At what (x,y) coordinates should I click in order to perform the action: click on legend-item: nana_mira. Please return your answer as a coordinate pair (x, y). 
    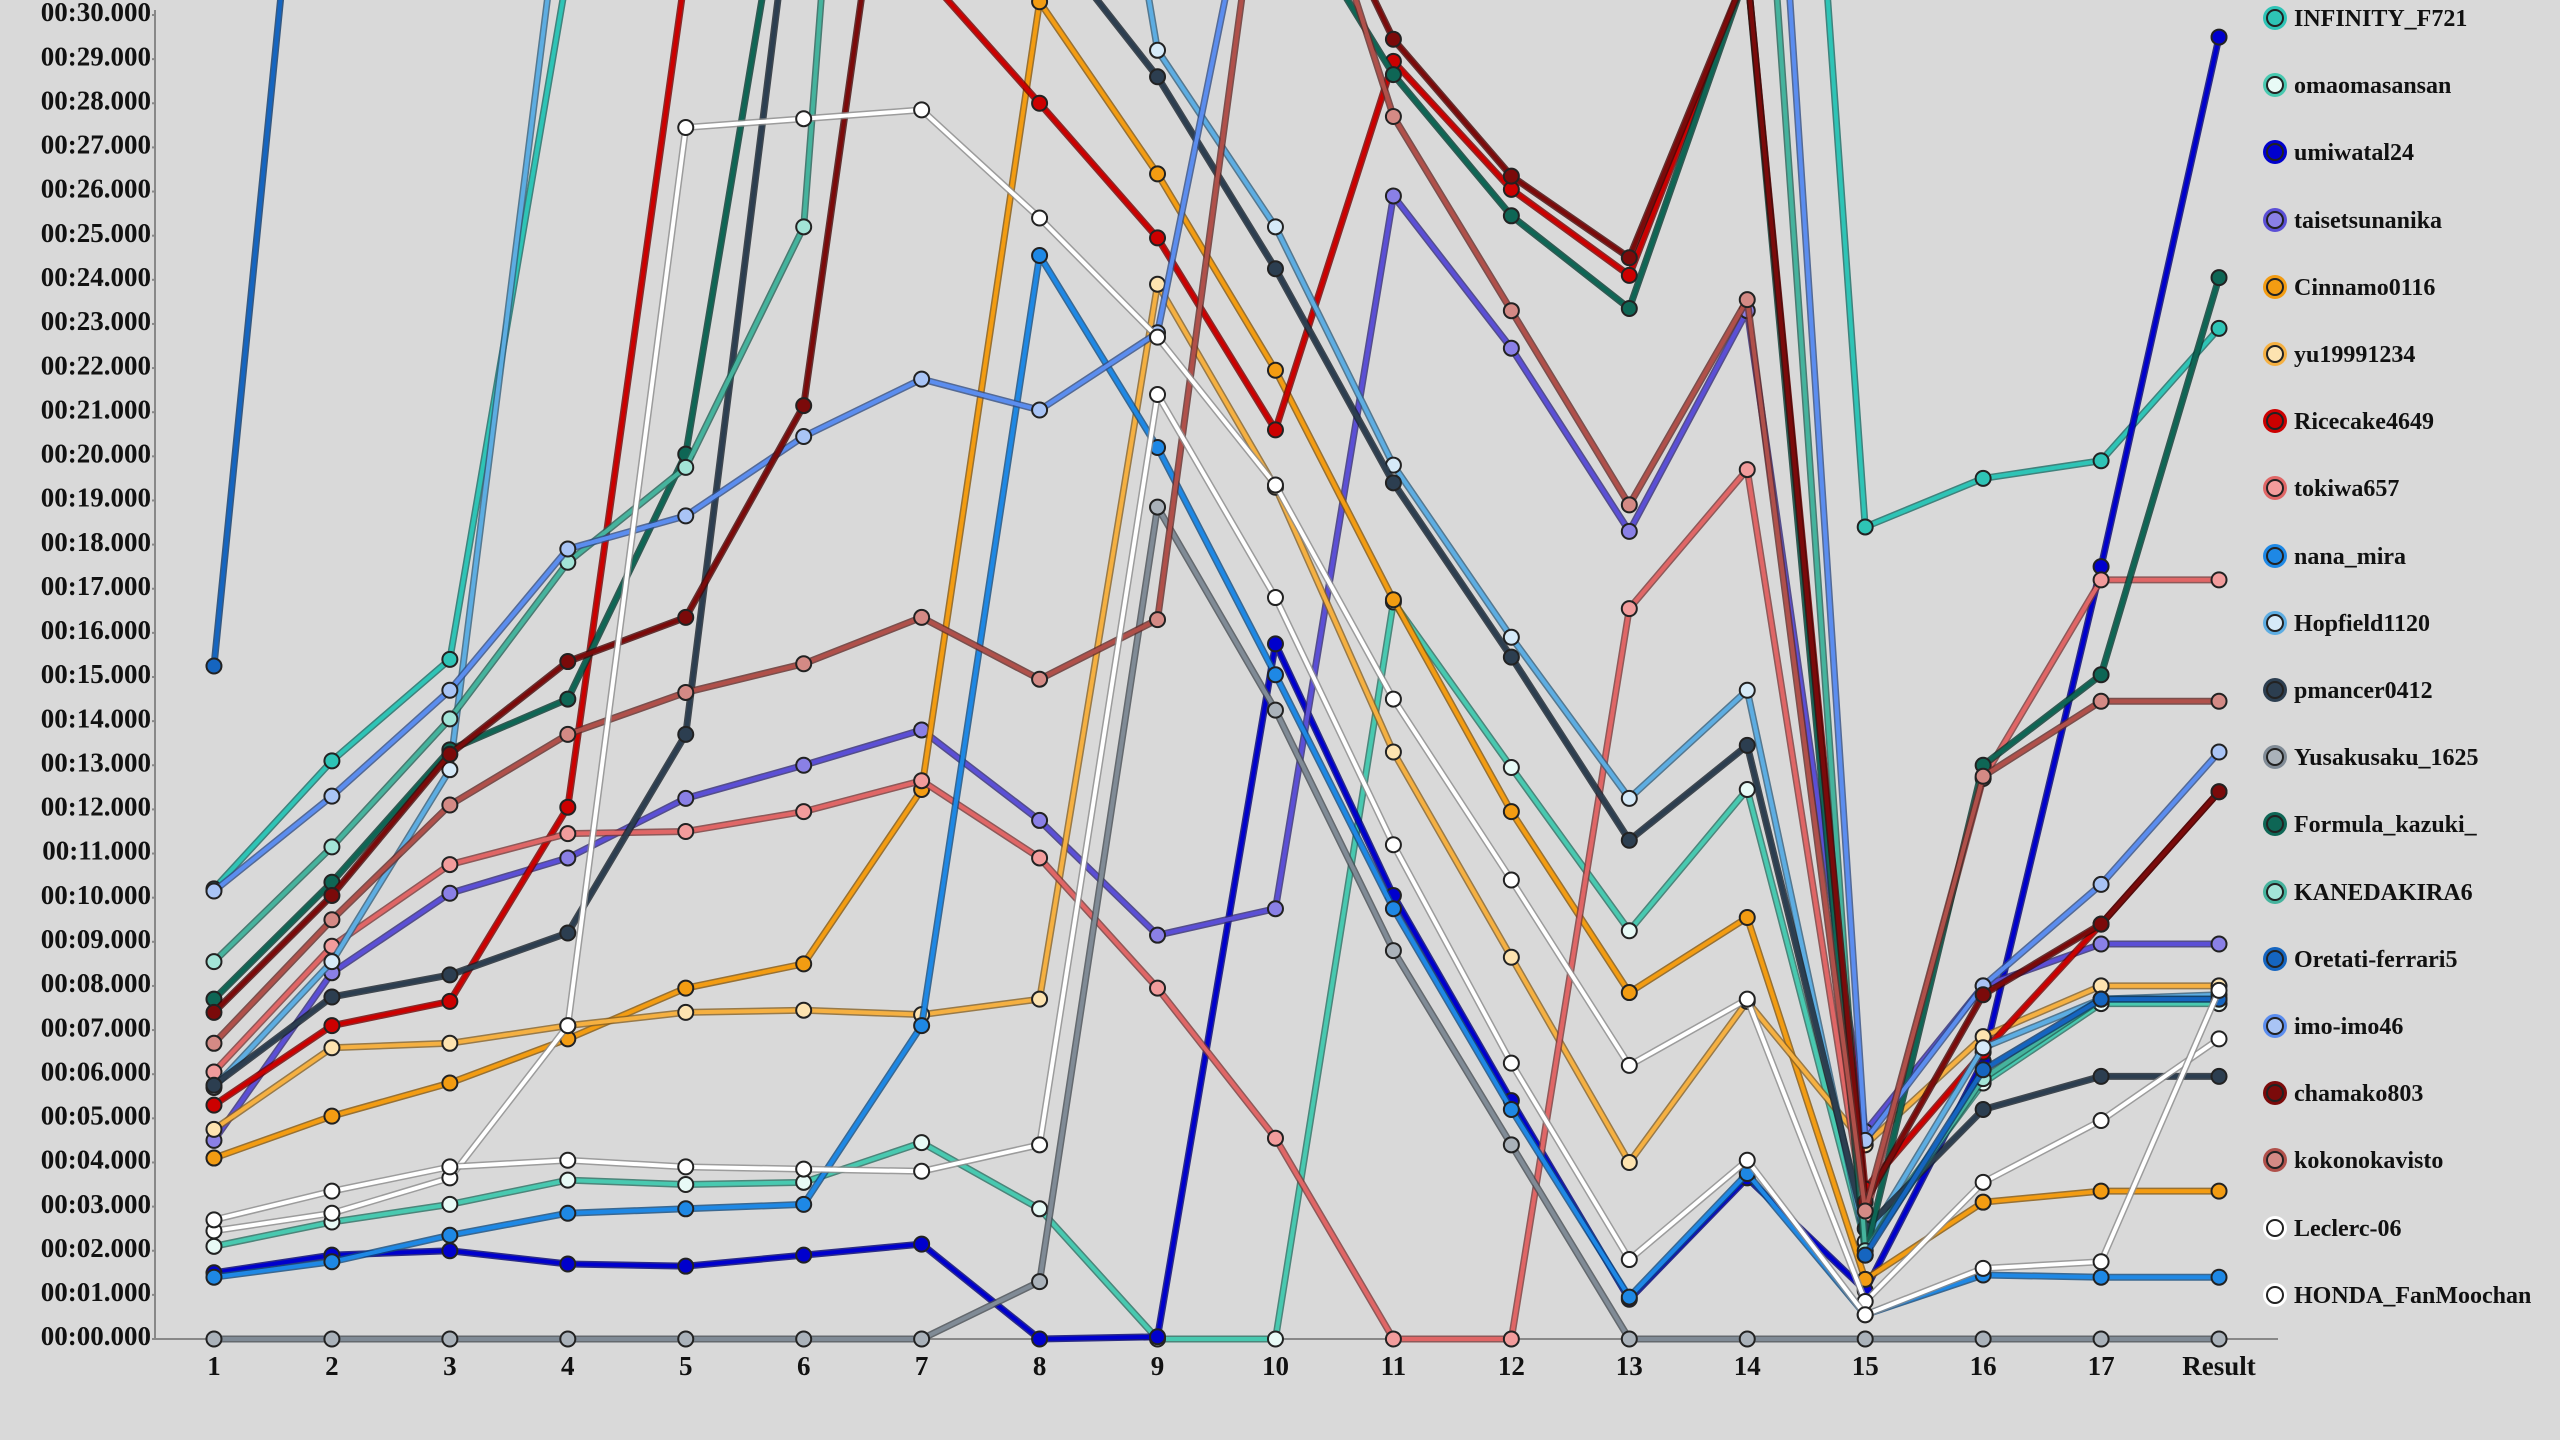
    Looking at the image, I should click on (2402, 557).